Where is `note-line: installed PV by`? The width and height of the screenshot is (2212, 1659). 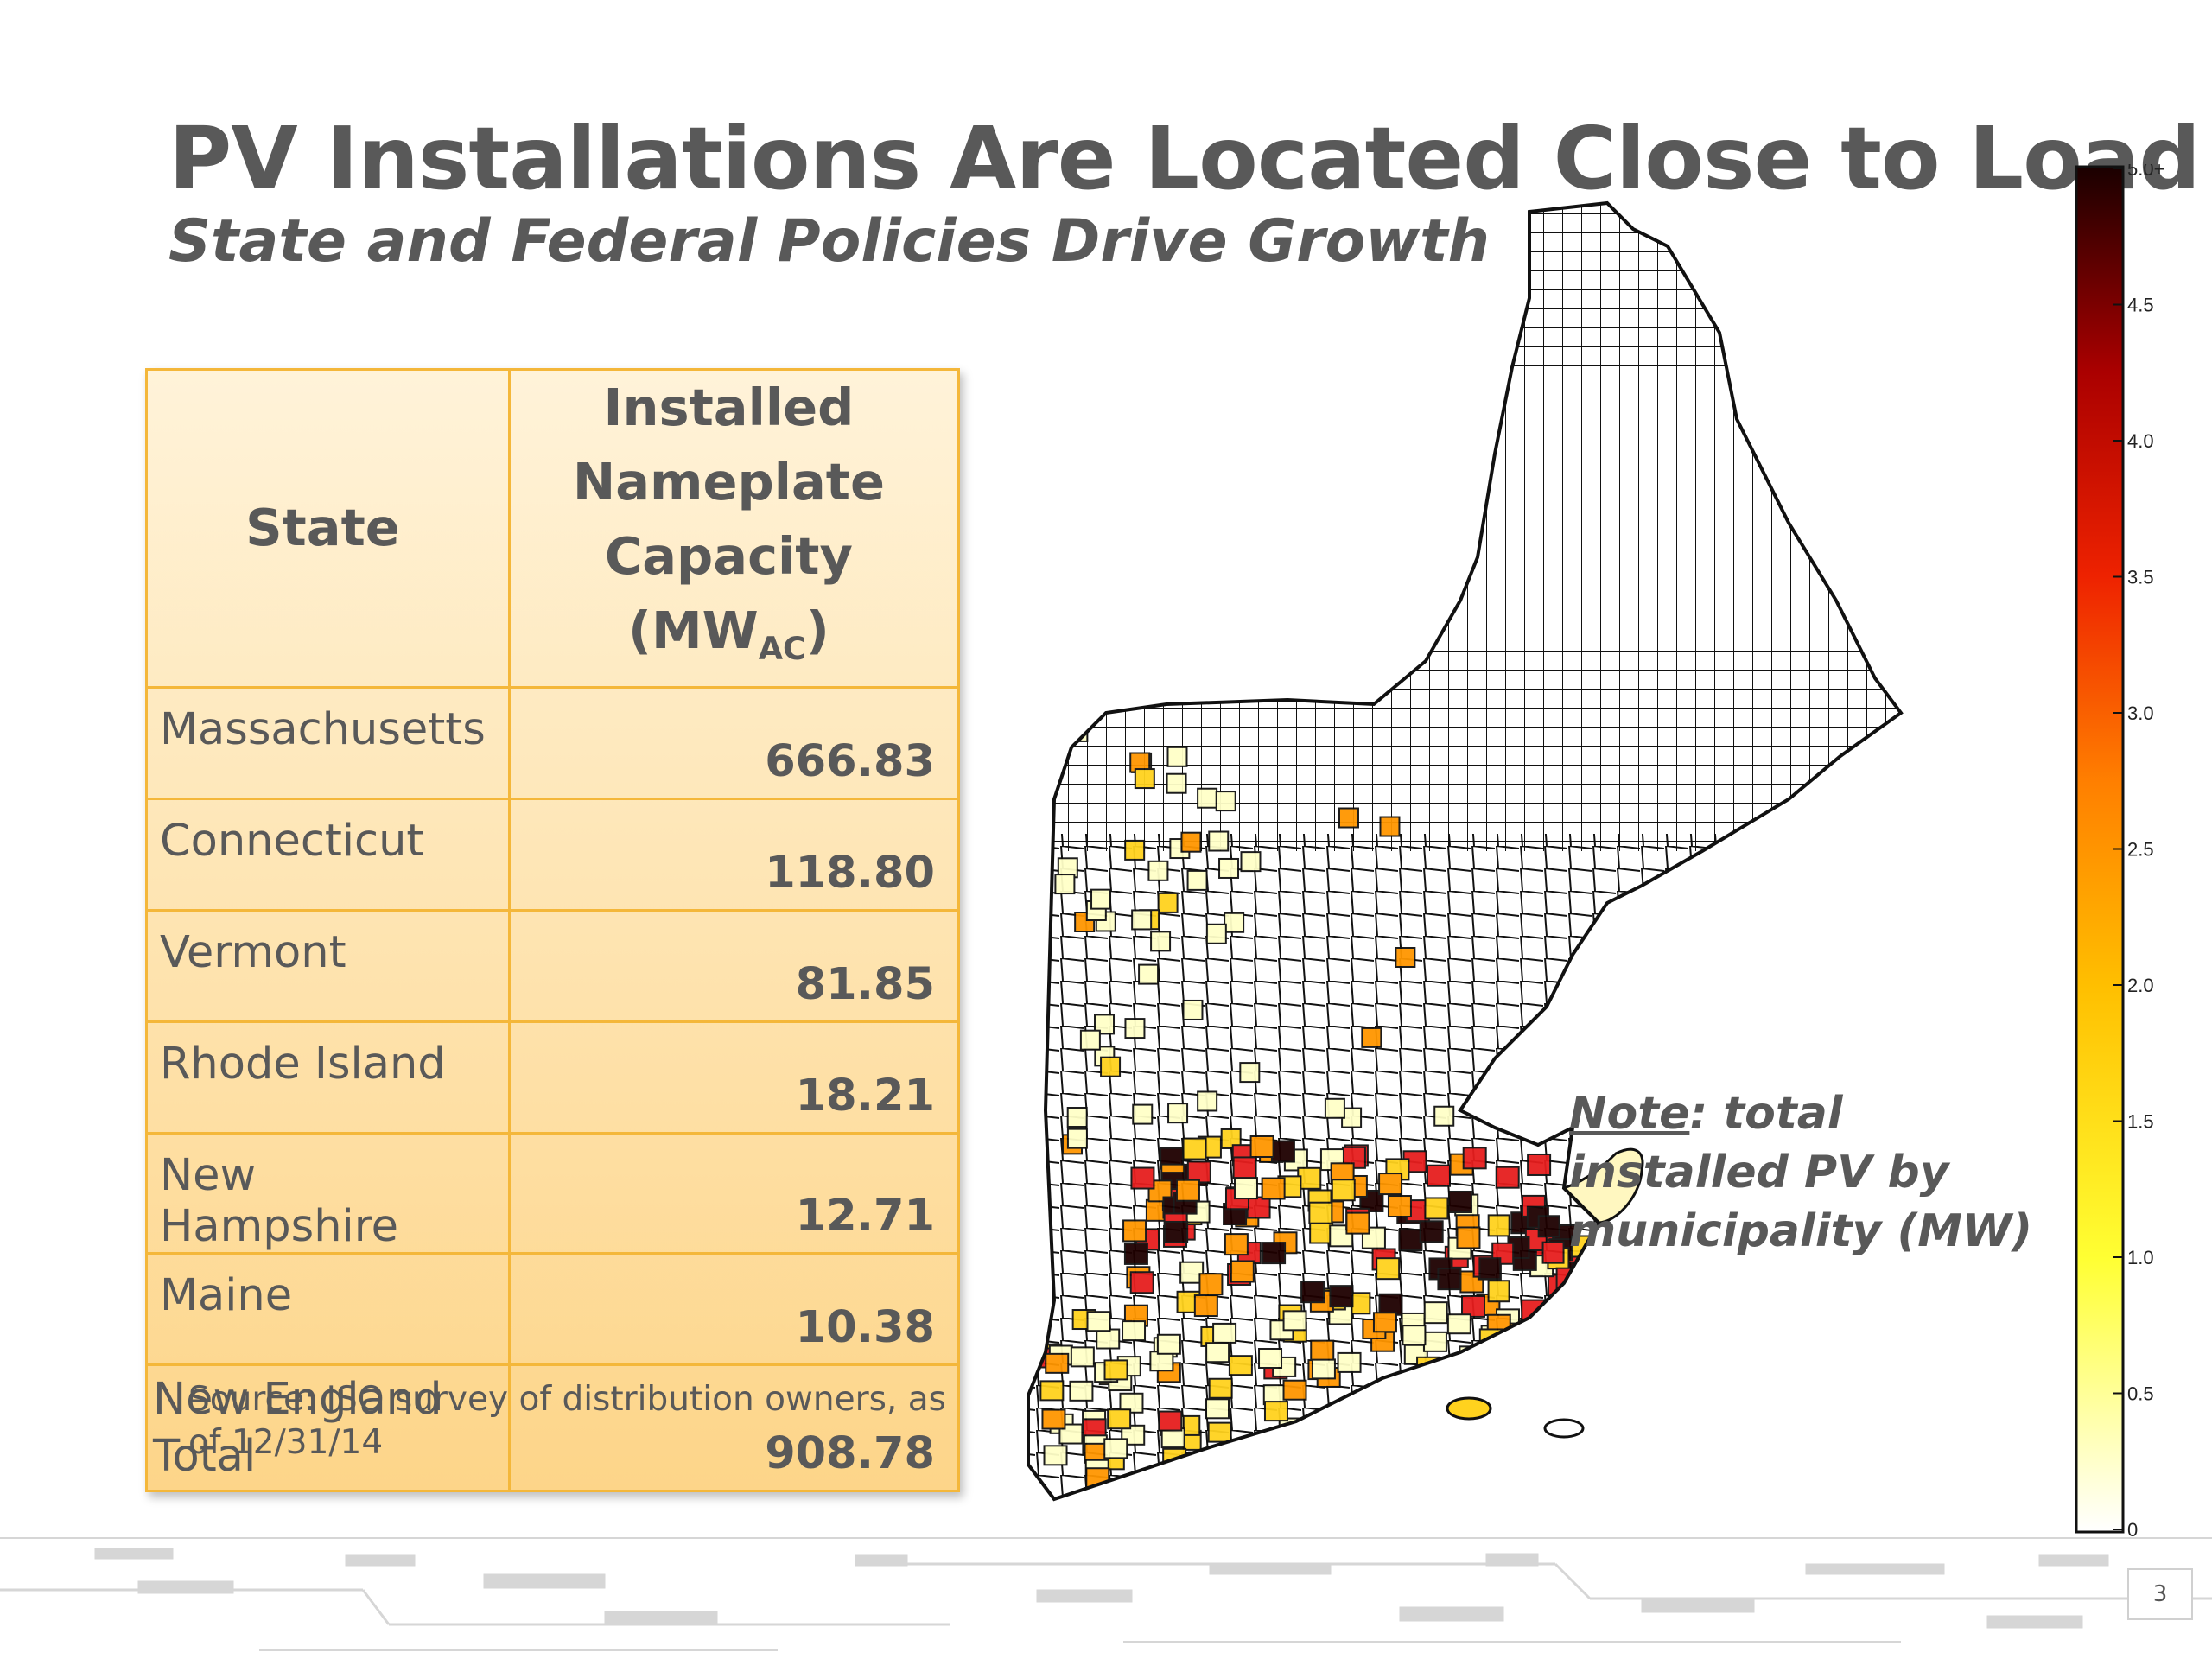 note-line: installed PV by is located at coordinates (1759, 1172).